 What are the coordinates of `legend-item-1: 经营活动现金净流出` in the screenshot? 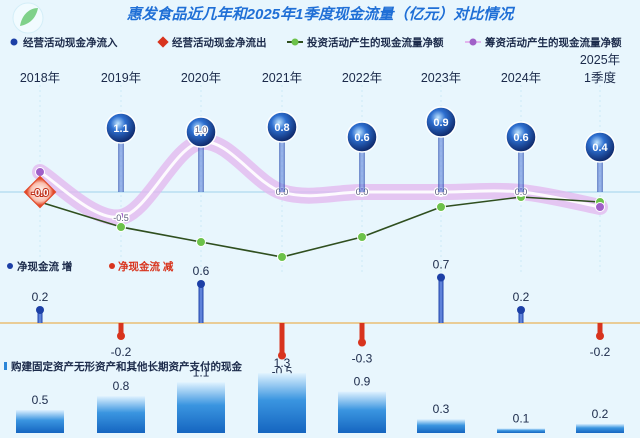 It's located at (212, 42).